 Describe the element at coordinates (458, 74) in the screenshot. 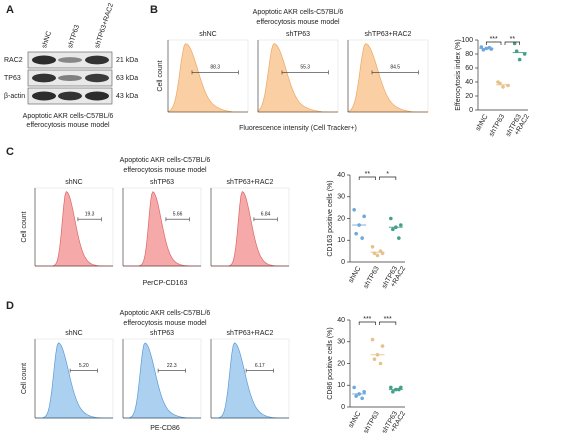

I see `y-axis-label: Efferocytosis index (%)` at that location.